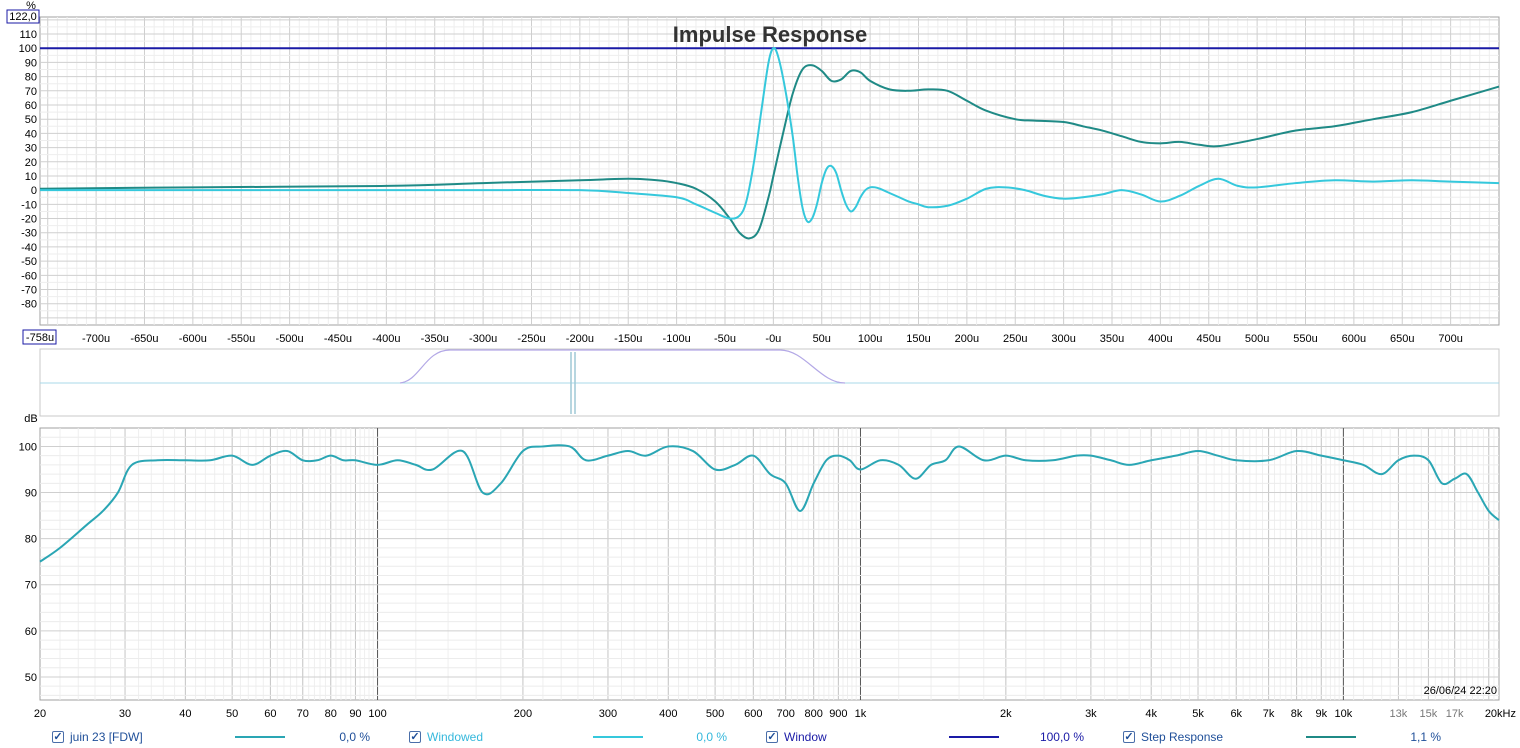  What do you see at coordinates (354, 737) in the screenshot?
I see `legend-value-juin23: 0,0 %` at bounding box center [354, 737].